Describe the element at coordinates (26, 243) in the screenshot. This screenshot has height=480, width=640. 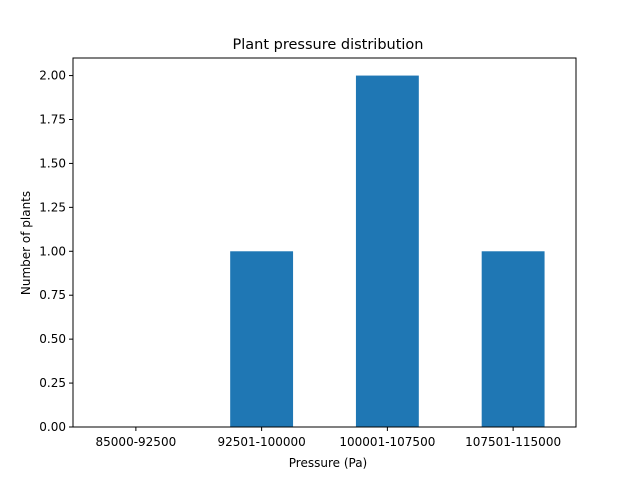
I see `y-axis-label: Number of plants` at that location.